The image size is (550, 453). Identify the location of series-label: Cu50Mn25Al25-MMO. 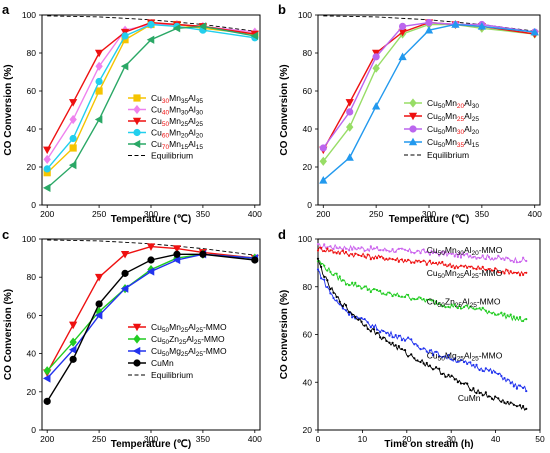
(465, 274).